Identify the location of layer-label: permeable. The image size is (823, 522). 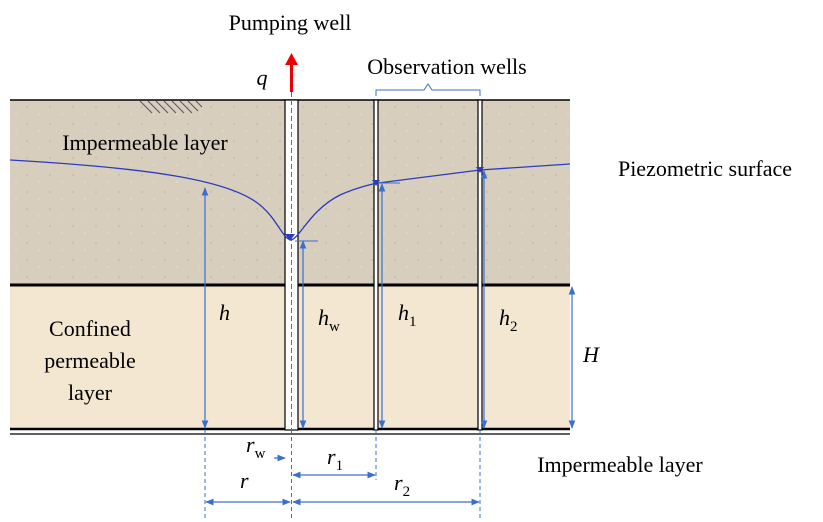
(90, 360).